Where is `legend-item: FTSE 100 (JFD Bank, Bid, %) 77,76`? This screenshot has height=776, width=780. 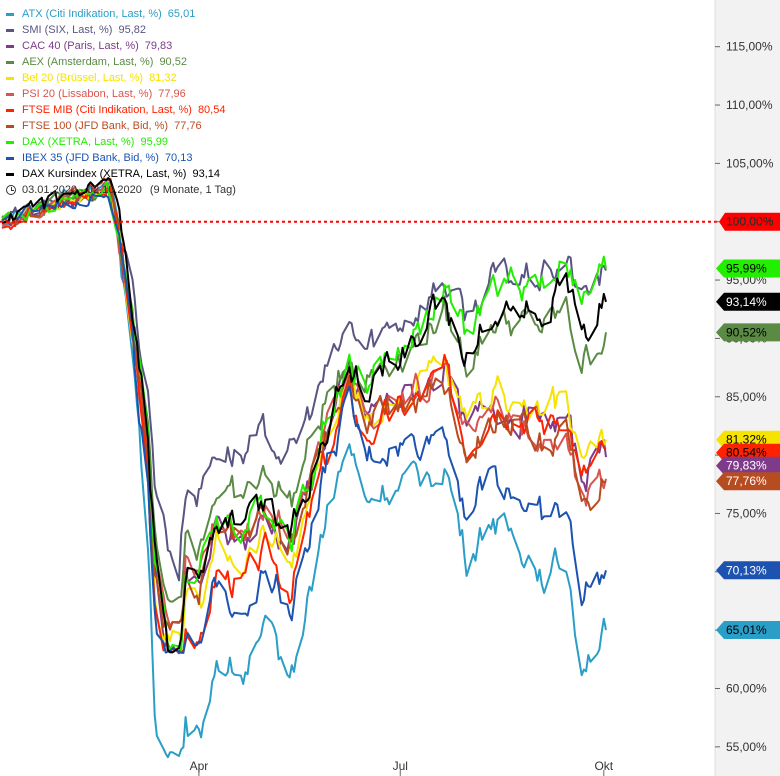
legend-item: FTSE 100 (JFD Bank, Bid, %) 77,76 is located at coordinates (121, 126).